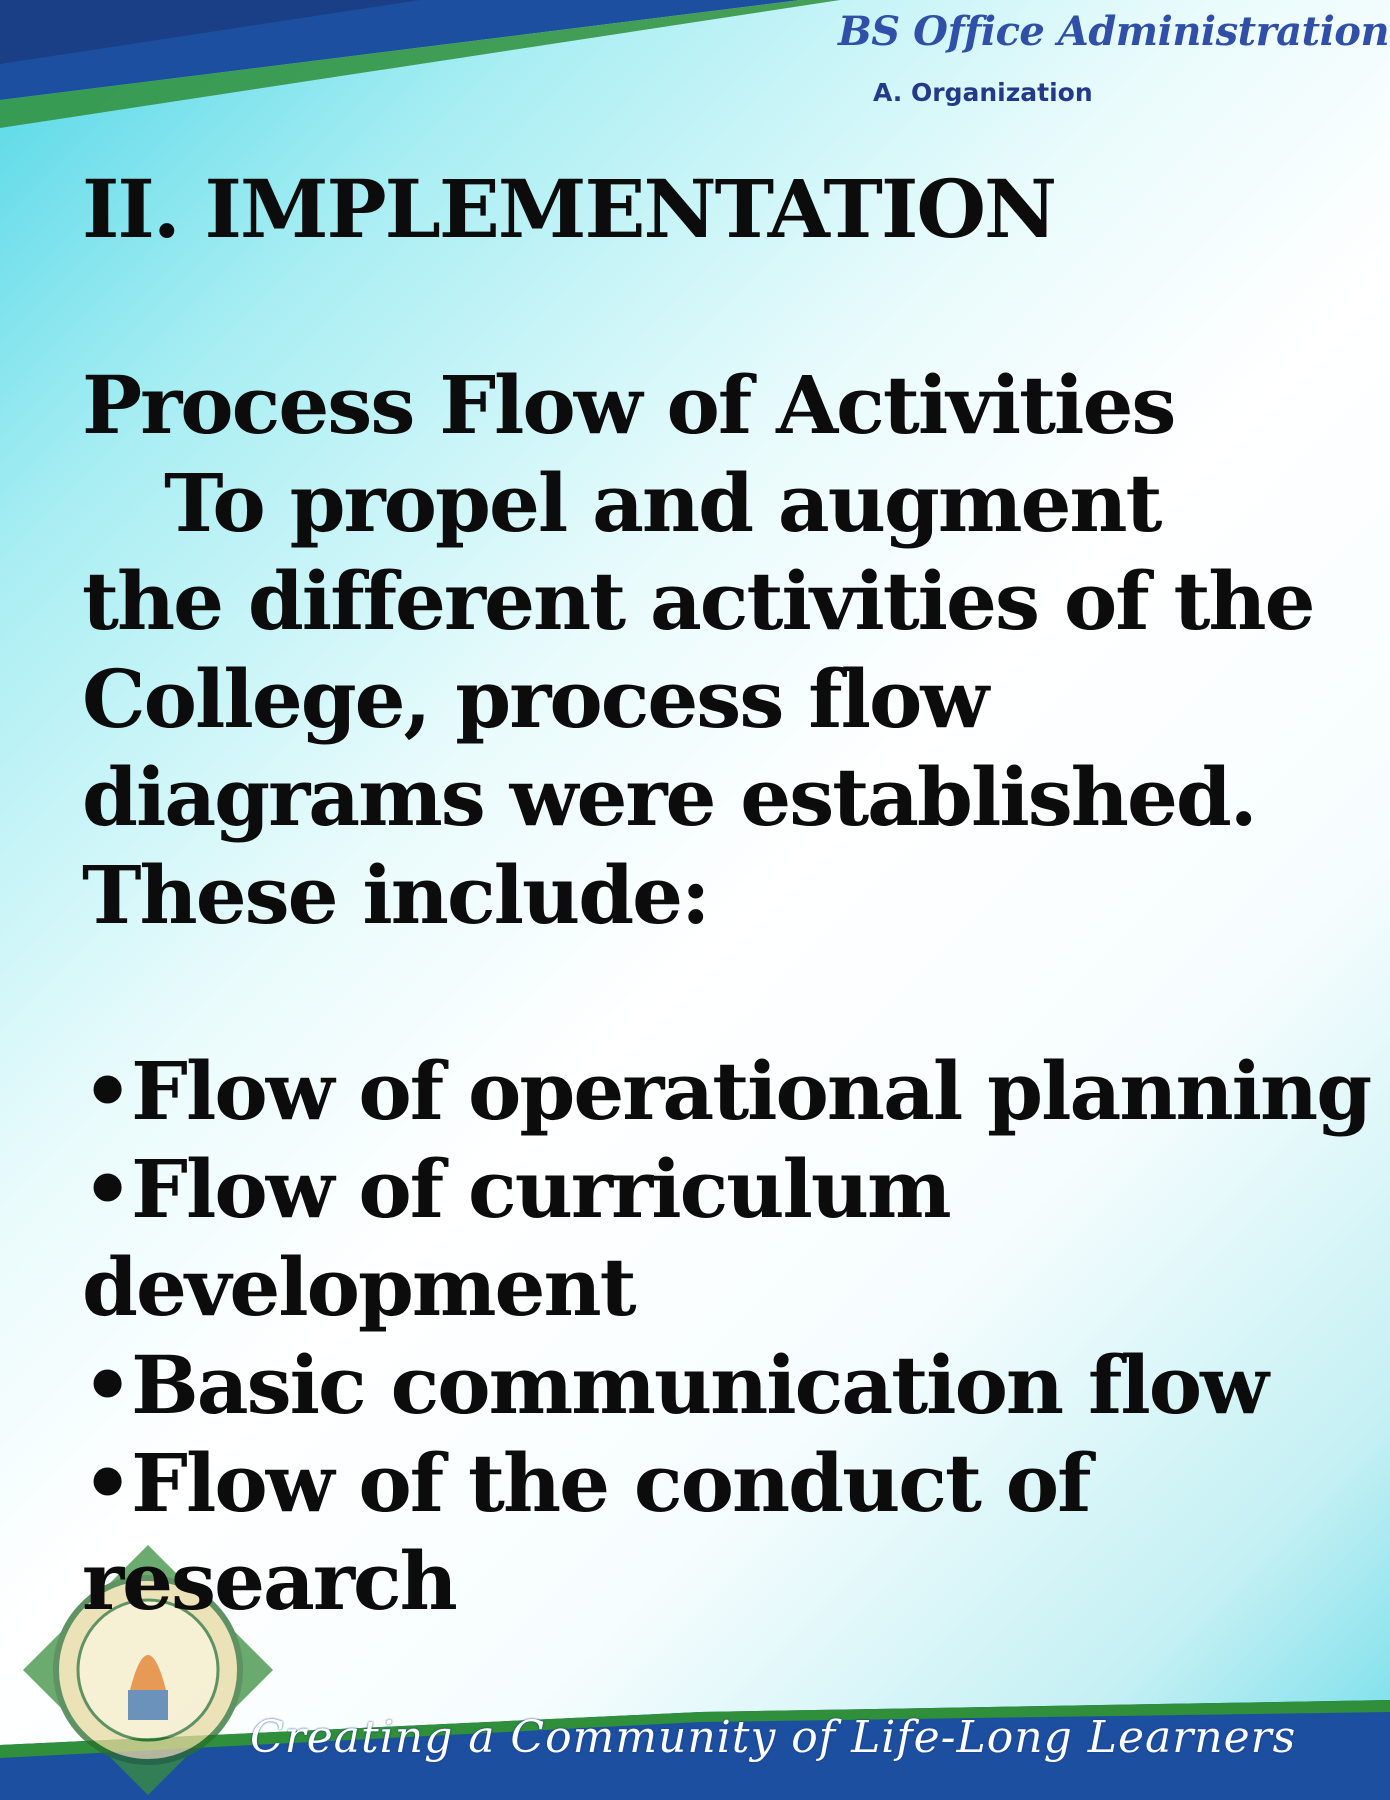  Describe the element at coordinates (983, 92) in the screenshot. I see `section-label: A. Organization` at that location.